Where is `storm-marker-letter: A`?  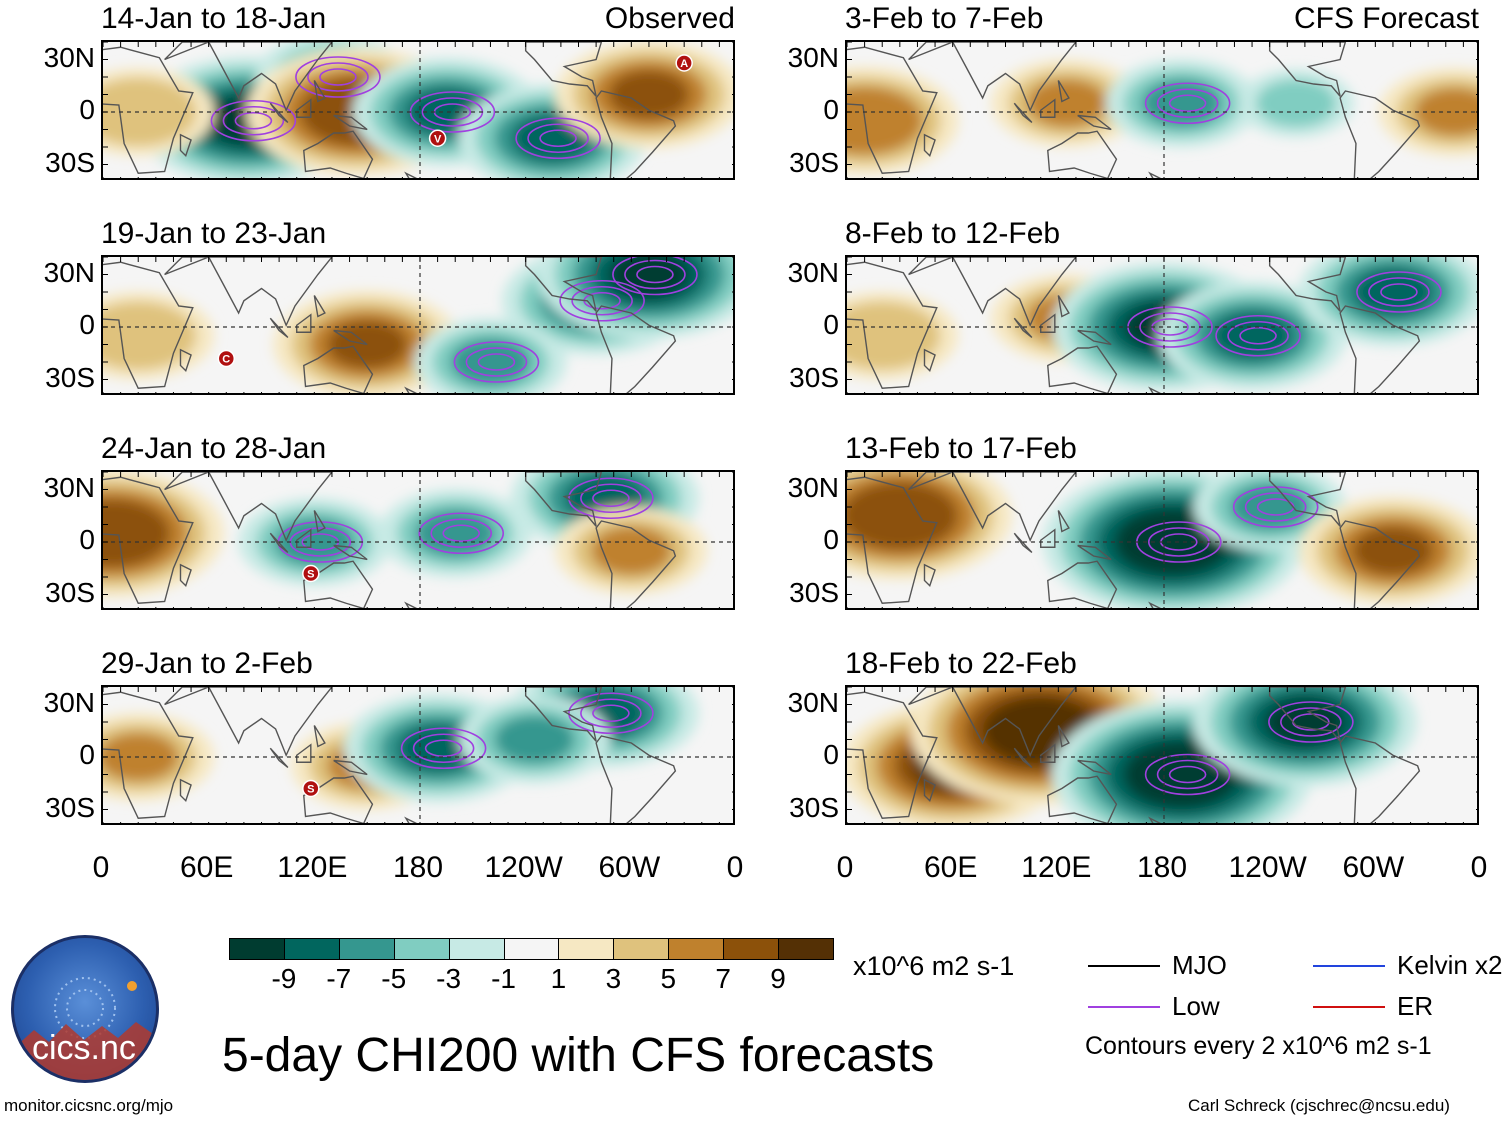 storm-marker-letter: A is located at coordinates (684, 64).